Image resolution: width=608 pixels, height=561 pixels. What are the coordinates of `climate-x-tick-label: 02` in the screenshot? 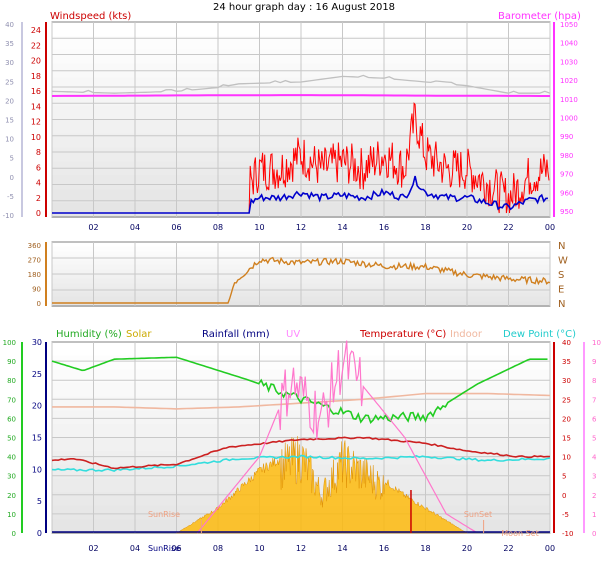 It's located at (93, 548).